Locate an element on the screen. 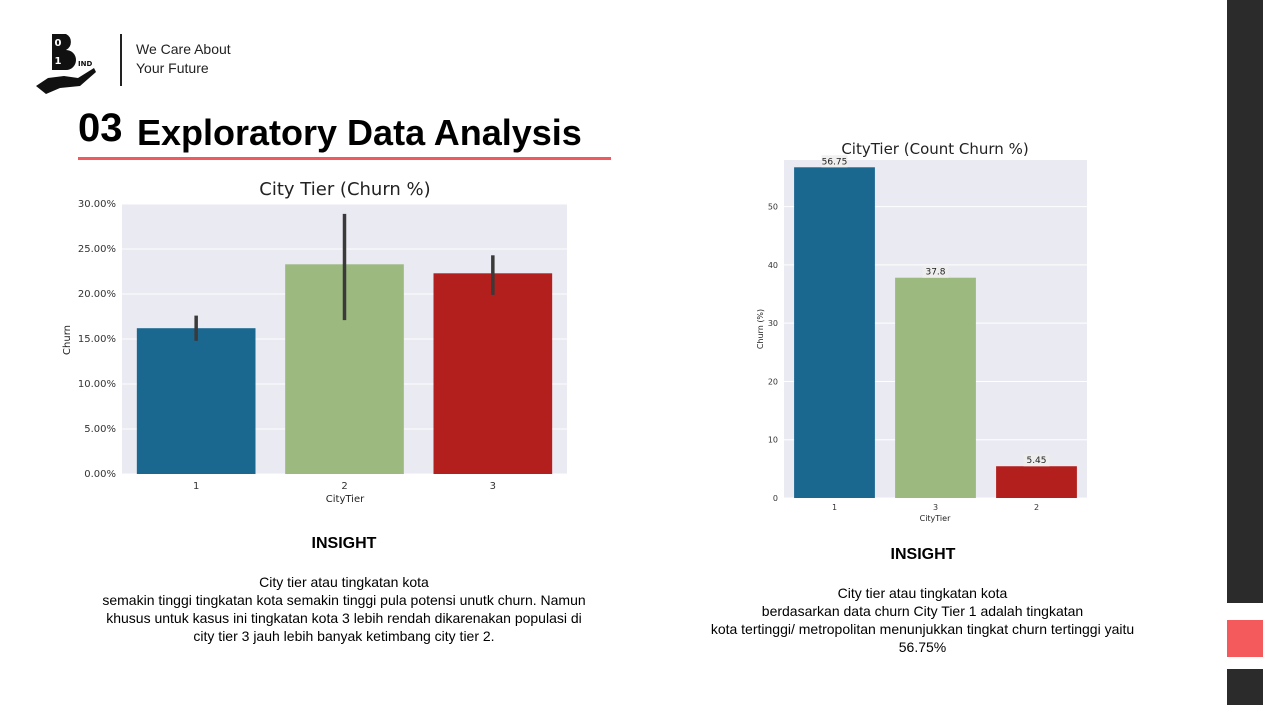  chart-left-ytick-label: 30.00% is located at coordinates (97, 204).